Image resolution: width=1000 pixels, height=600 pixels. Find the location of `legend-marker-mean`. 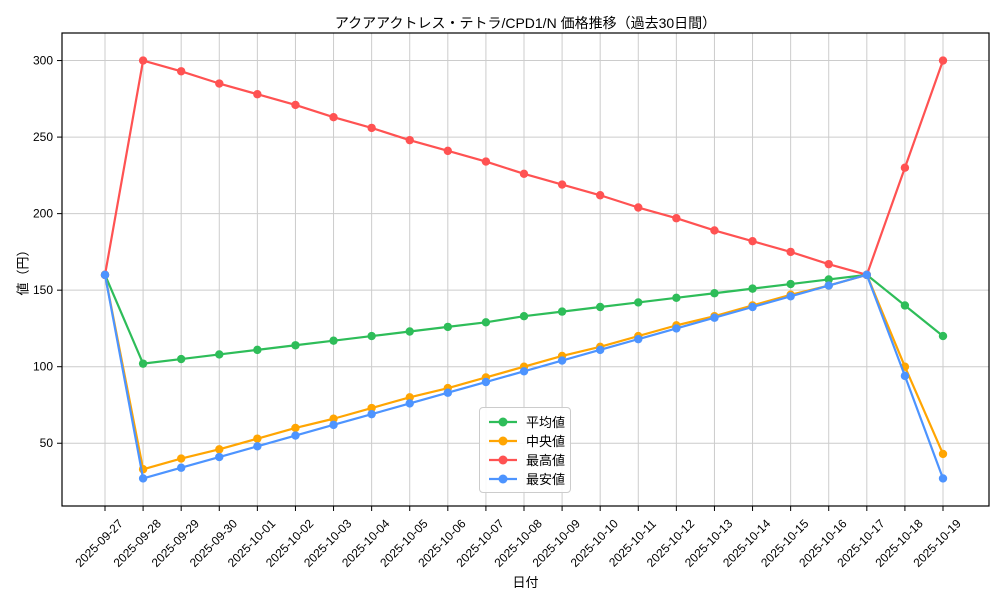

legend-marker-mean is located at coordinates (503, 421).